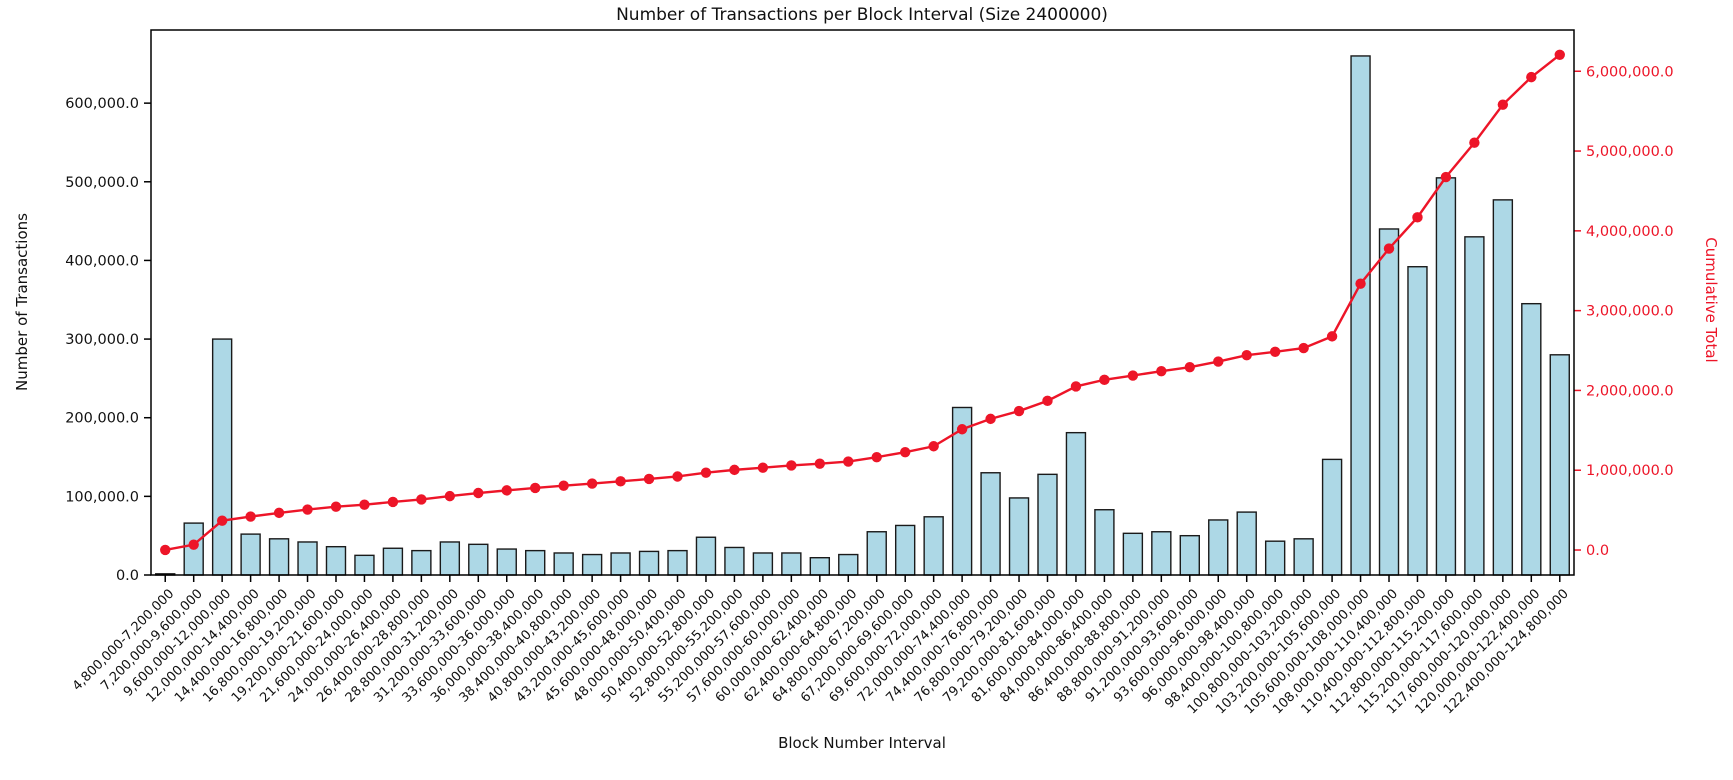  I want to click on y-right-tick-label: 4,000,000.0, so click(1630, 232).